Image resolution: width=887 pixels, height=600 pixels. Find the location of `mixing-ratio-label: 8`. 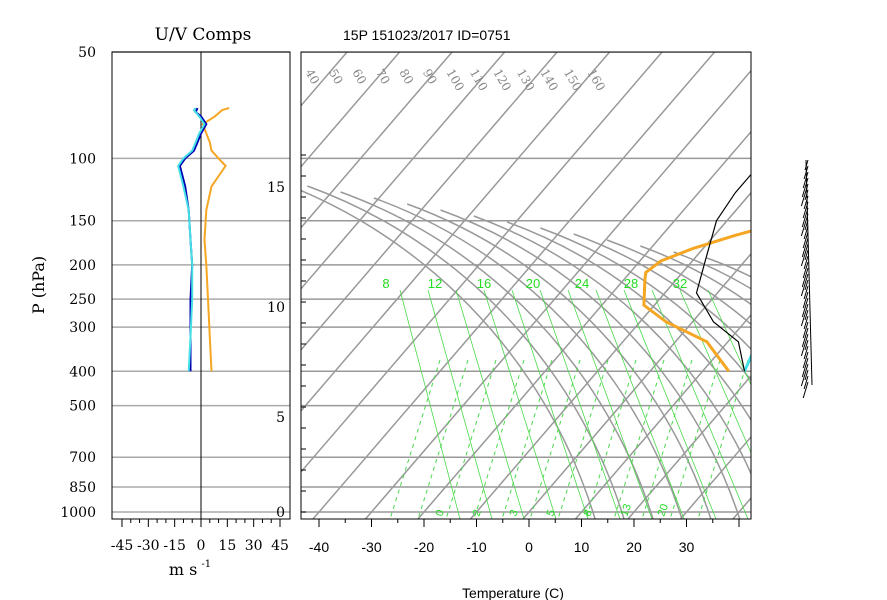

mixing-ratio-label: 8 is located at coordinates (385, 283).